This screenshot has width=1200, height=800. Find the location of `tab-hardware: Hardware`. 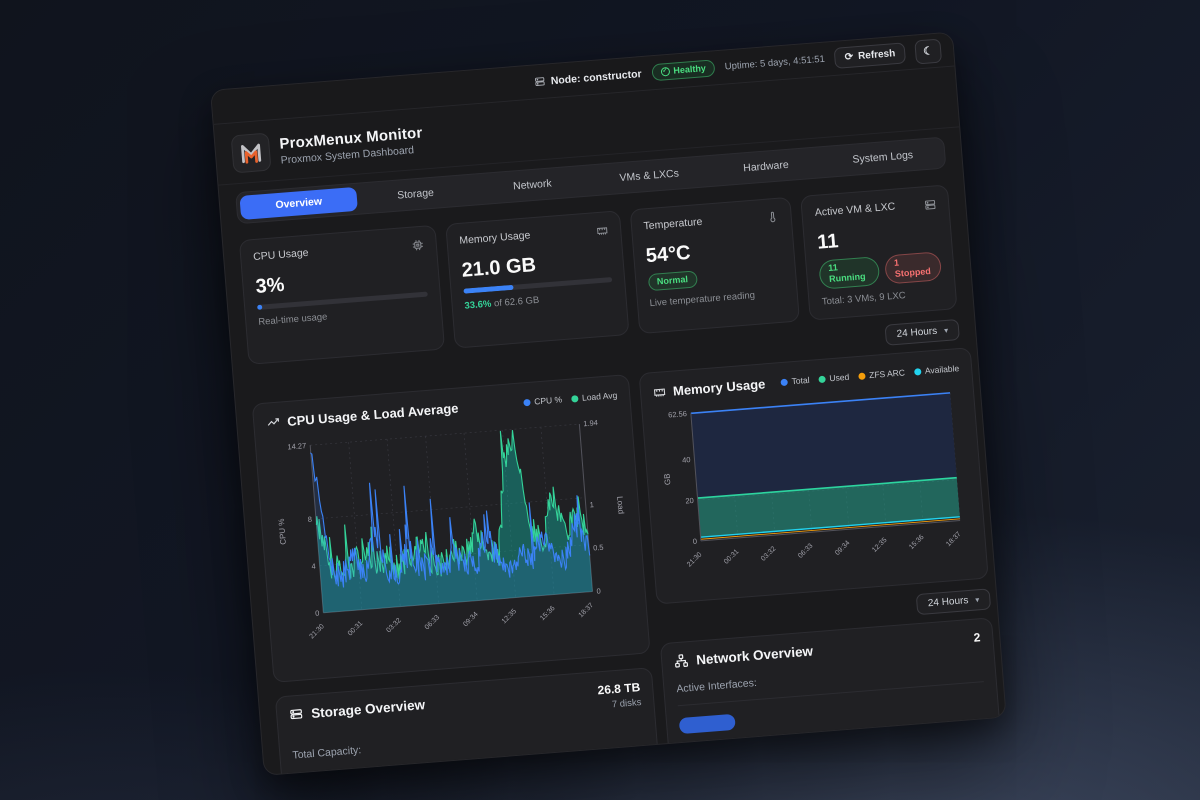

tab-hardware: Hardware is located at coordinates (766, 166).